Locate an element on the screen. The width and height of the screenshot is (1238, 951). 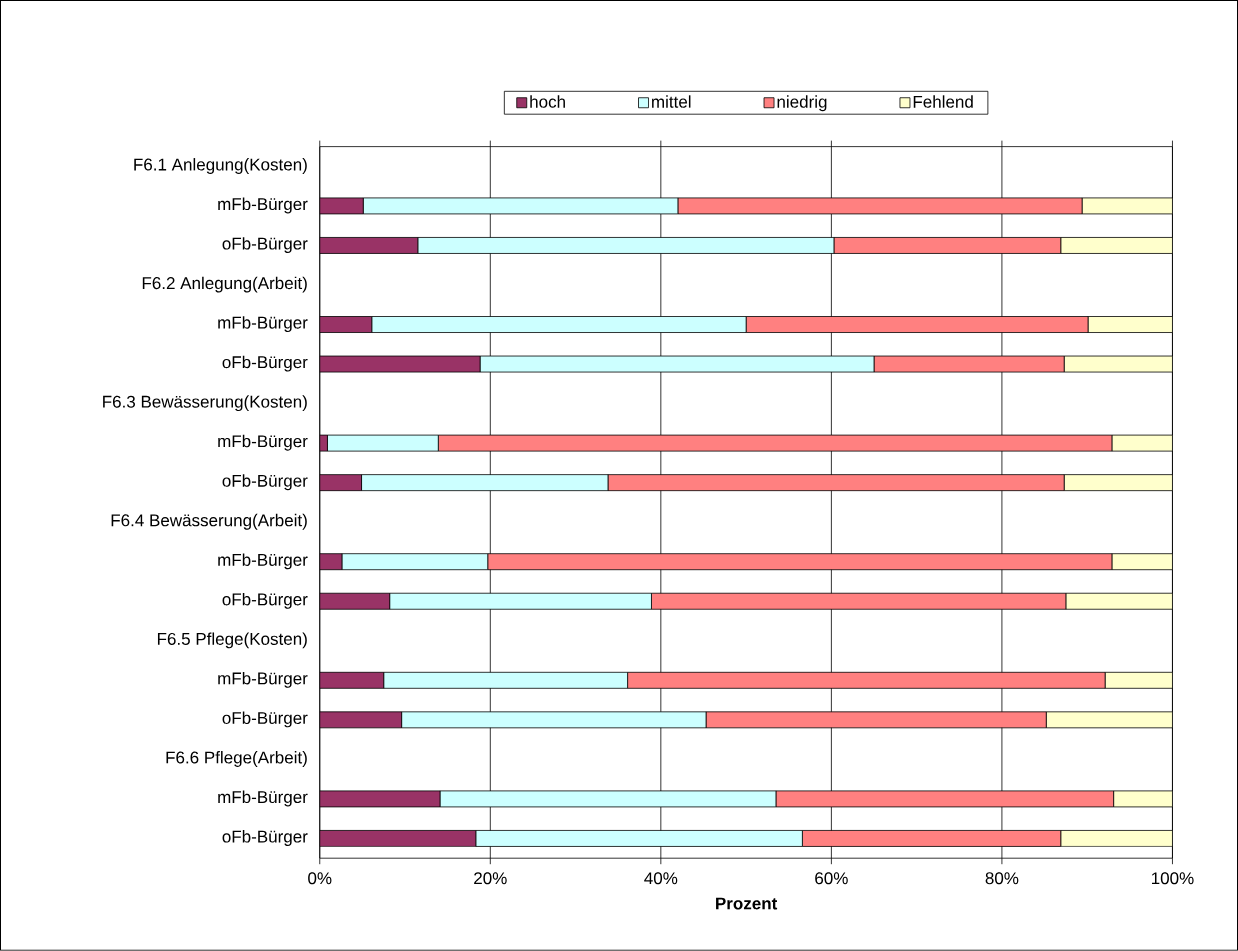
x-tick-label: 40% is located at coordinates (661, 878).